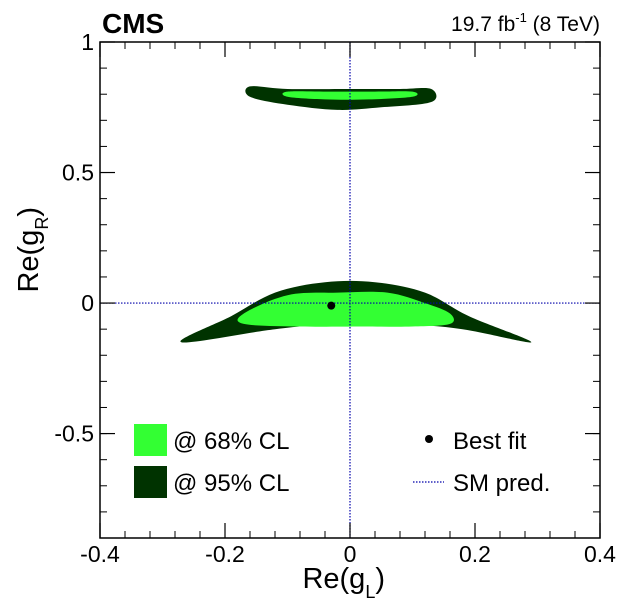 The width and height of the screenshot is (618, 605). What do you see at coordinates (87, 42) in the screenshot?
I see `y-tick-label: 1` at bounding box center [87, 42].